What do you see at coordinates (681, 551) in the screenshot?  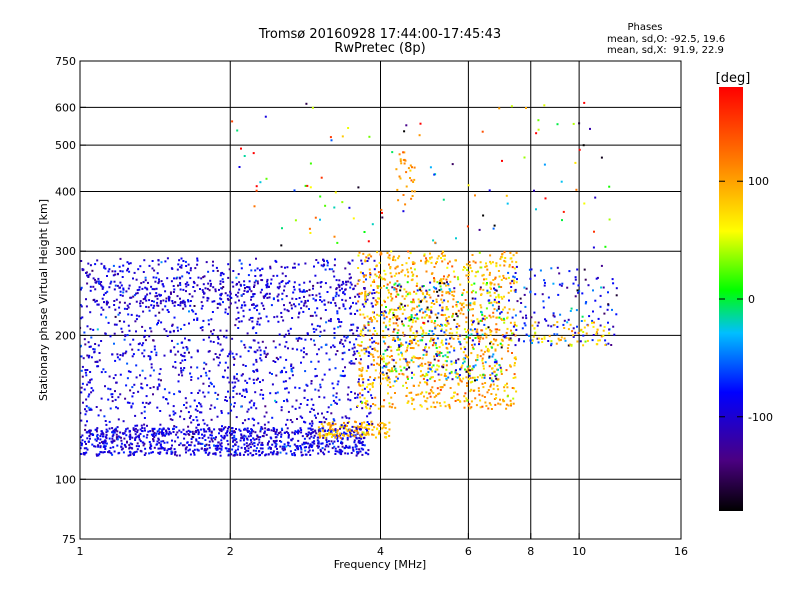 I see `x-tick-label: 16` at bounding box center [681, 551].